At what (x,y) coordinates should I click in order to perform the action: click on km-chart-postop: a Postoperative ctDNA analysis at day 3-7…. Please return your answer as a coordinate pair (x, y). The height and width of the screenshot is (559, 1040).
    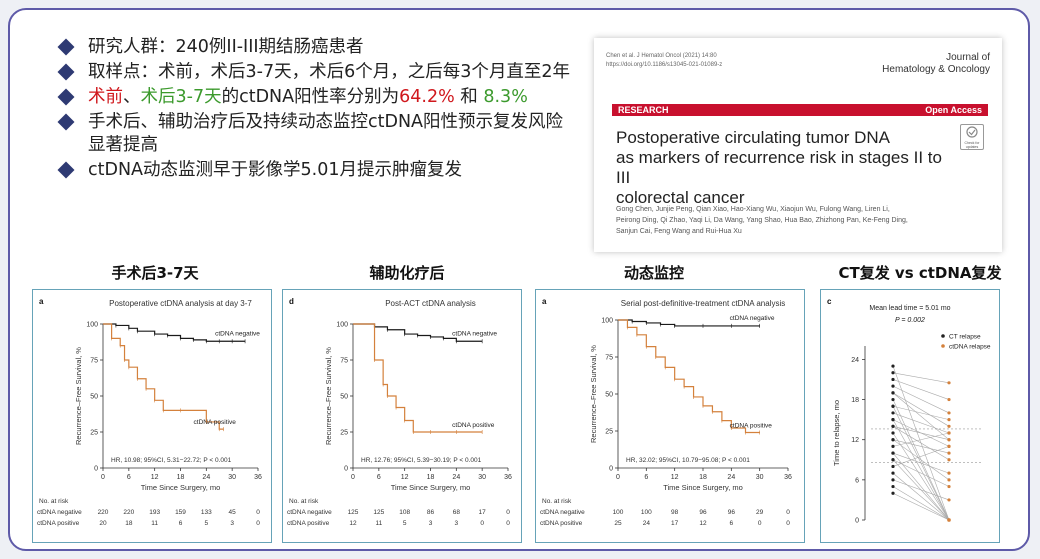
    Looking at the image, I should click on (149, 412).